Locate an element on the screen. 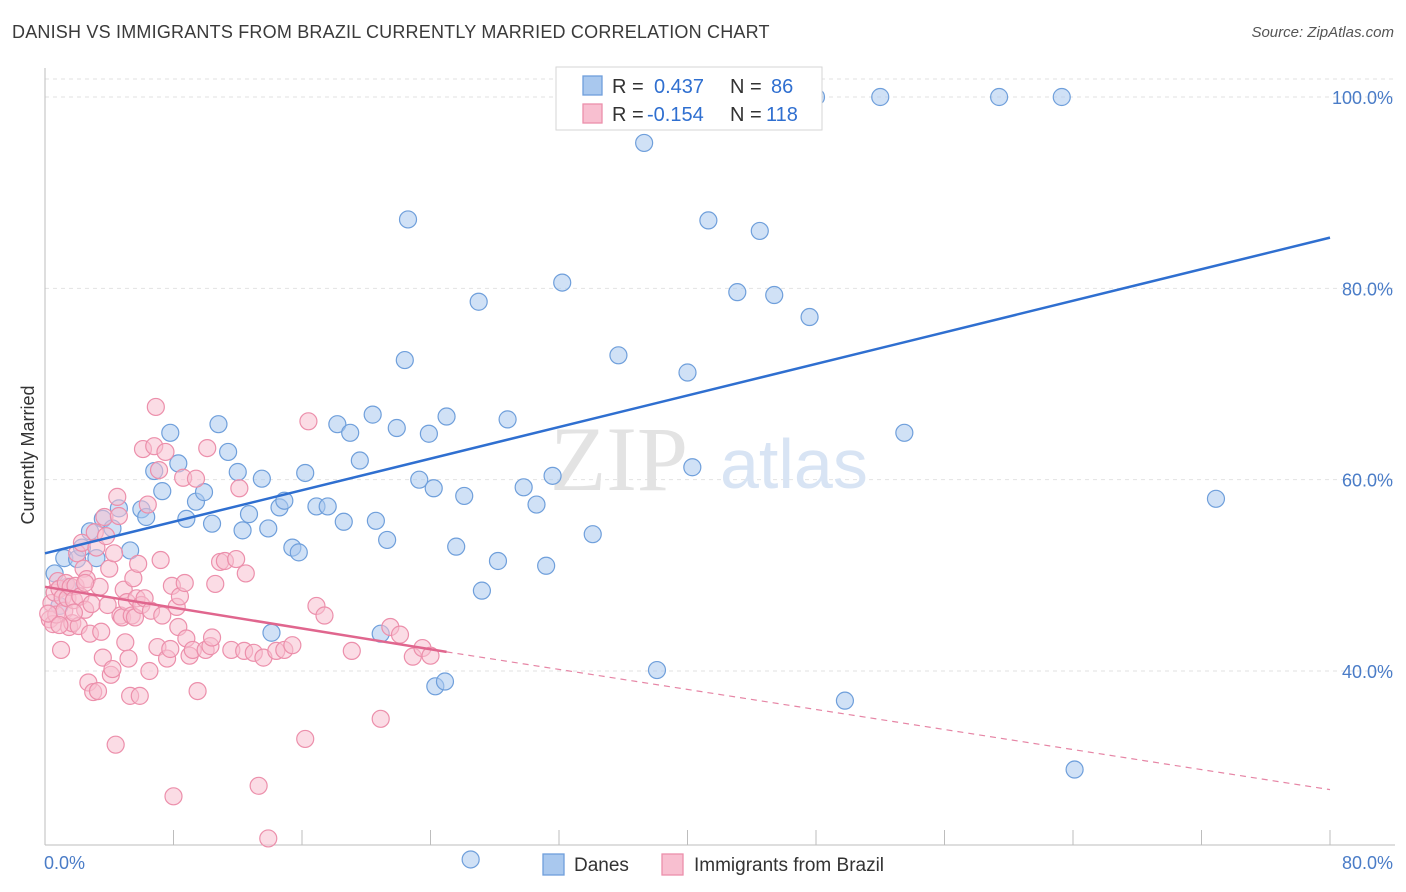 The width and height of the screenshot is (1406, 892). legend-swatch-brazil is located at coordinates (592, 113).